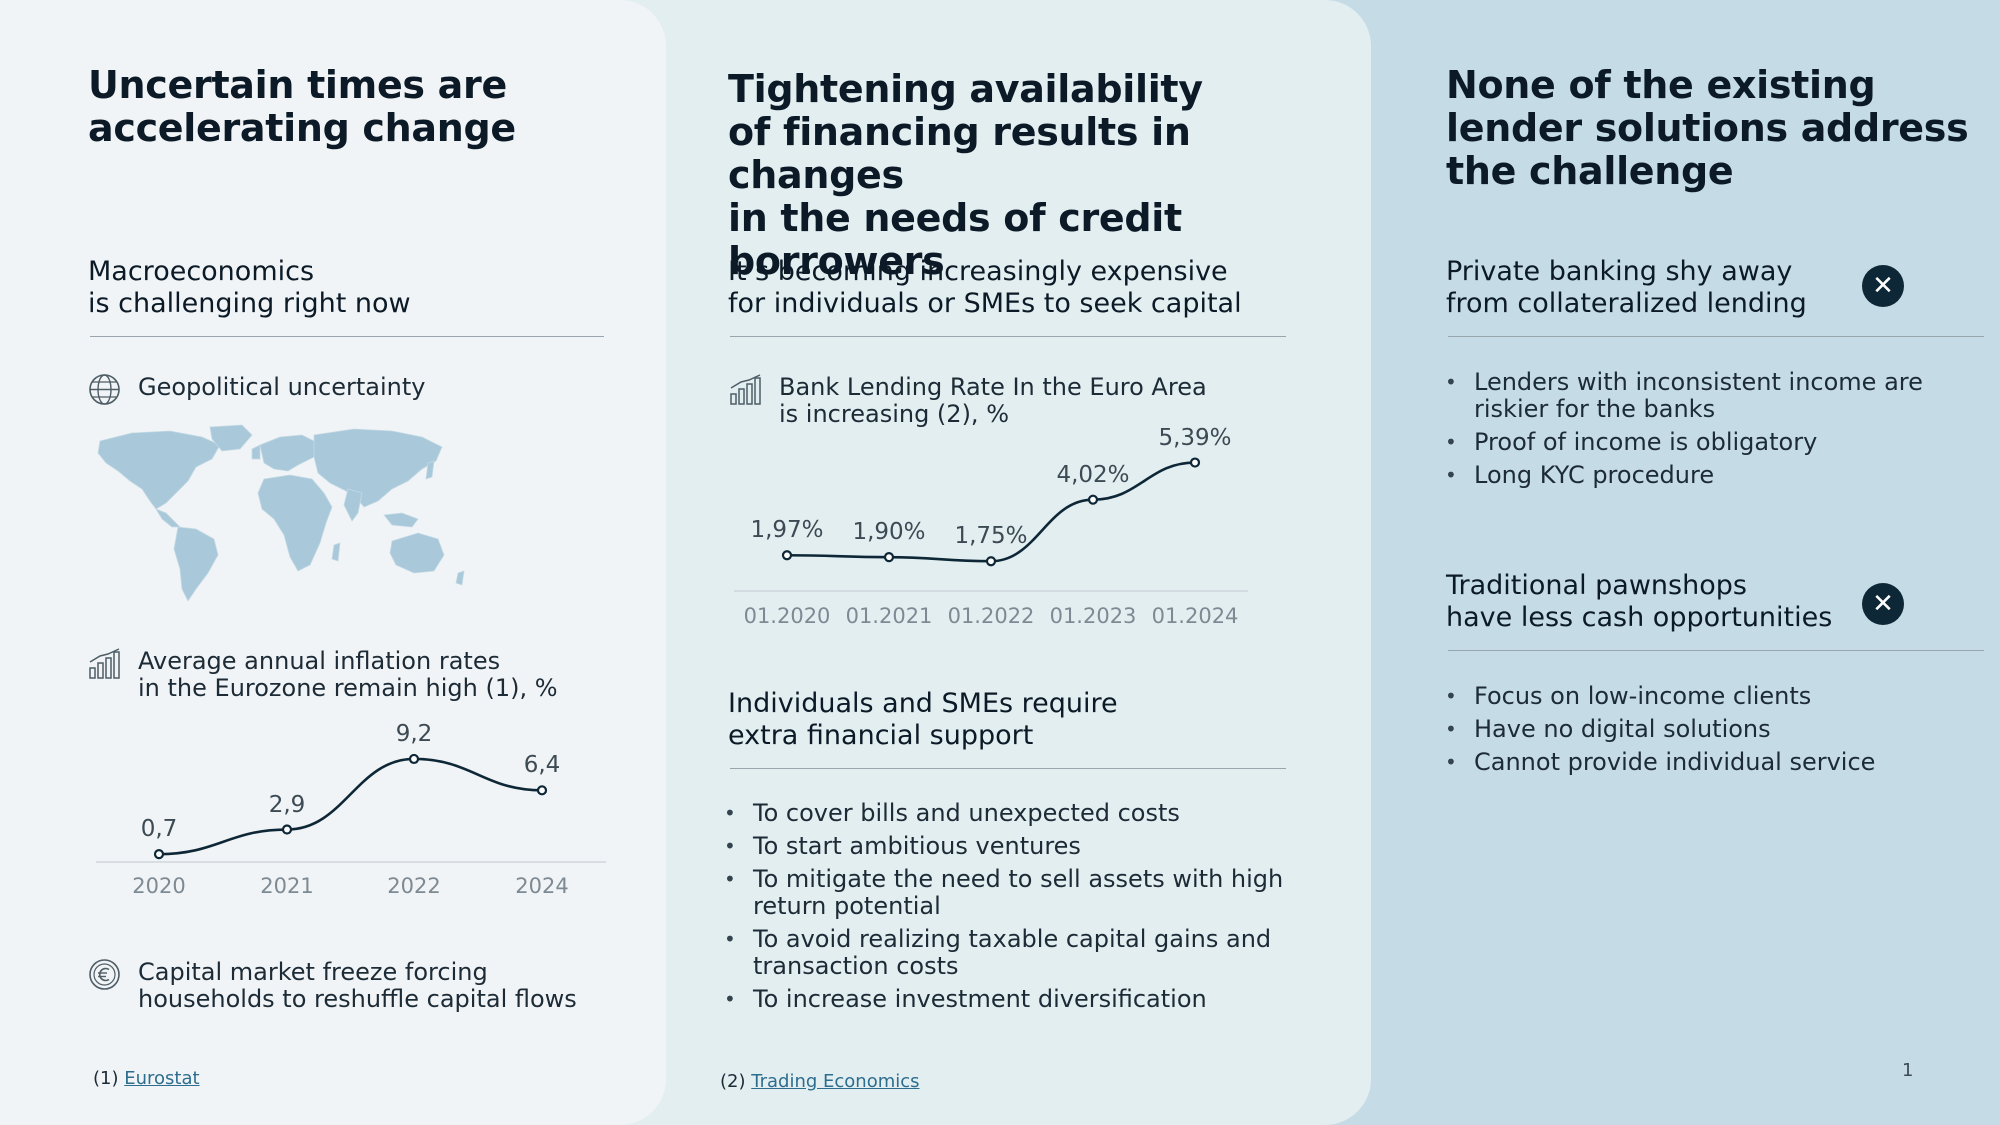 The width and height of the screenshot is (2000, 1125). I want to click on page-number: 1, so click(1908, 1070).